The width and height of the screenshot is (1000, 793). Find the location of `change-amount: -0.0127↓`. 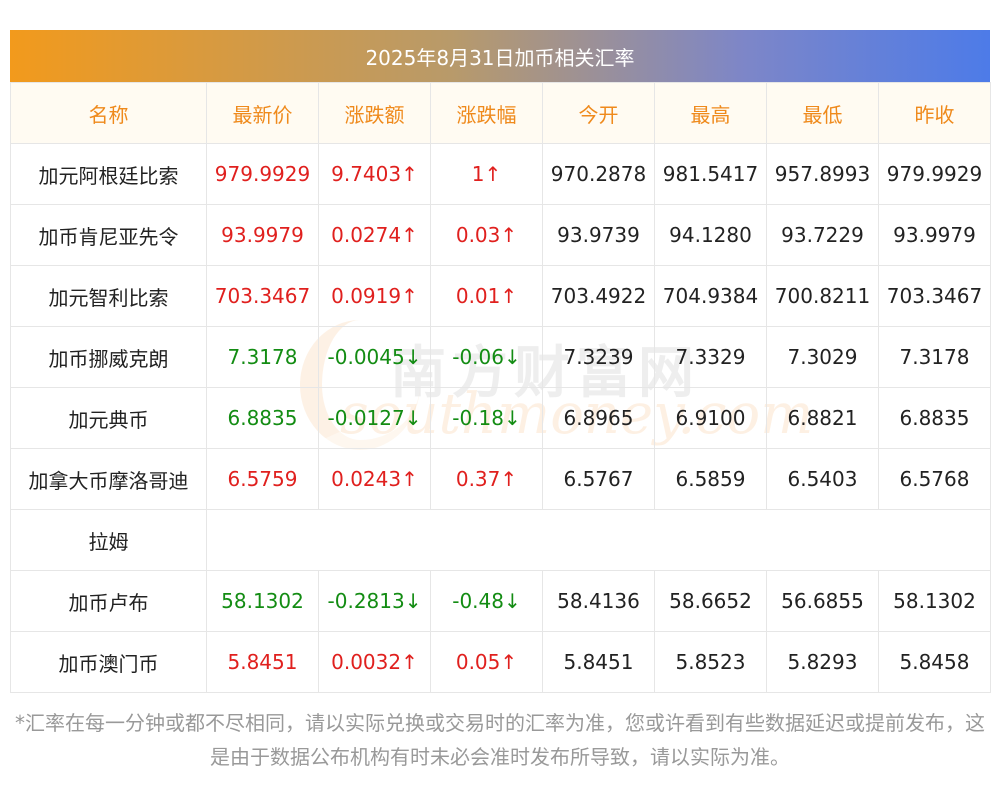

change-amount: -0.0127↓ is located at coordinates (374, 418).